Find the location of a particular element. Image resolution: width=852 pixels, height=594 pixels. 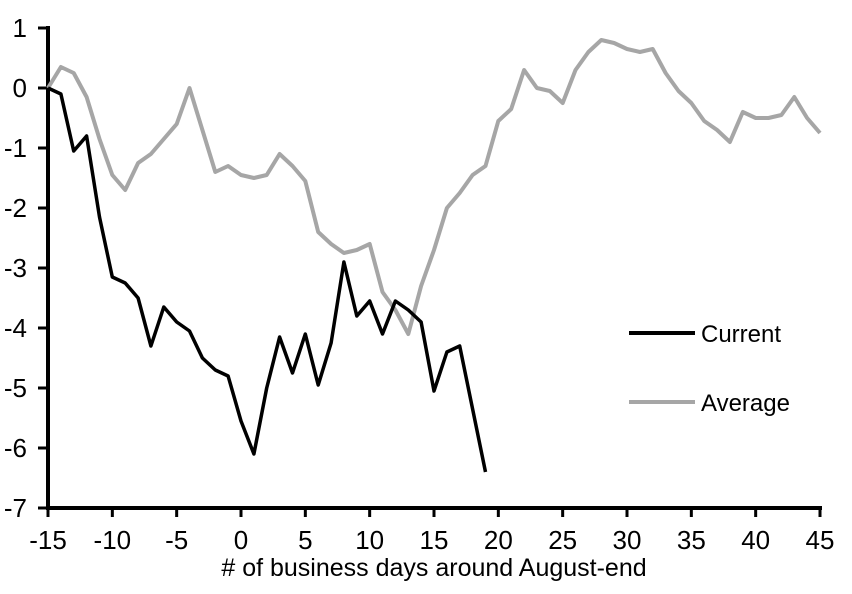

y-tick-label: -5 is located at coordinates (15, 388).